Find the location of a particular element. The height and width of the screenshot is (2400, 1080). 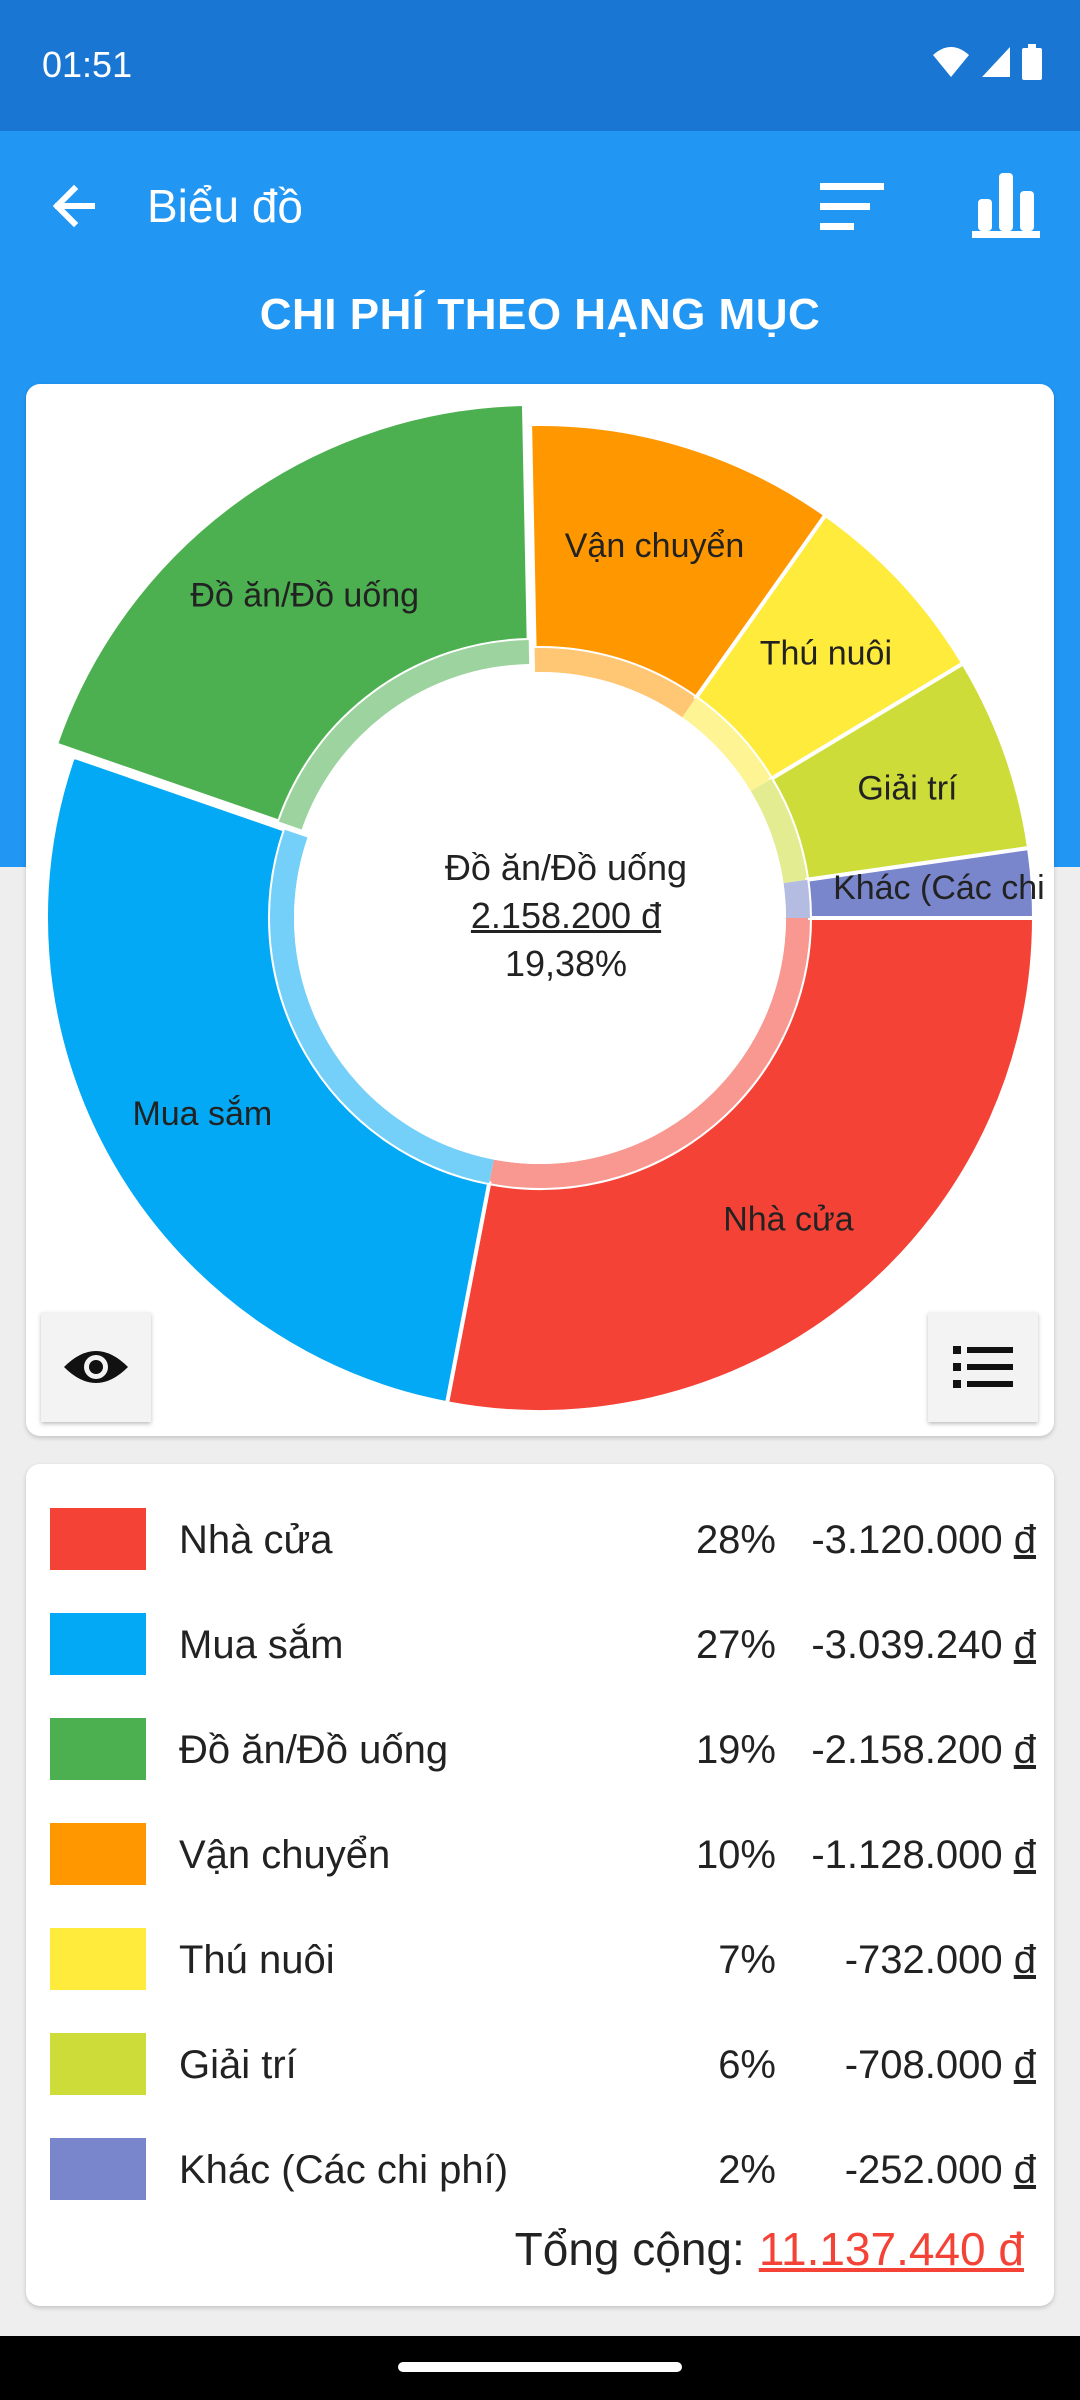

legend-row: Thú nuôi 7% -732.000 đ is located at coordinates (540, 1960).